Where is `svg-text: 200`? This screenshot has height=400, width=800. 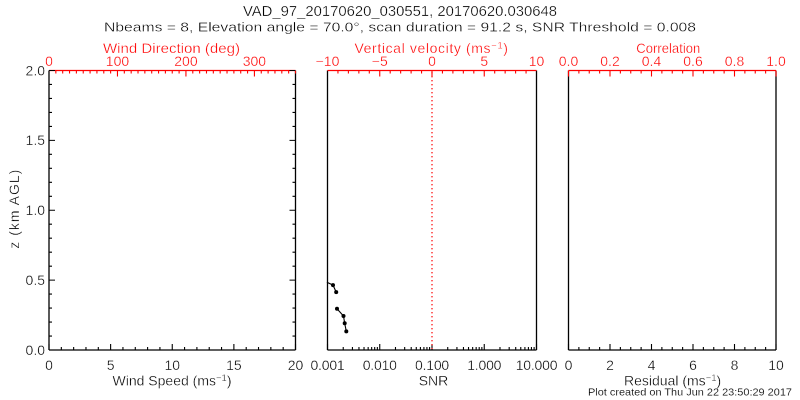 svg-text: 200 is located at coordinates (186, 61).